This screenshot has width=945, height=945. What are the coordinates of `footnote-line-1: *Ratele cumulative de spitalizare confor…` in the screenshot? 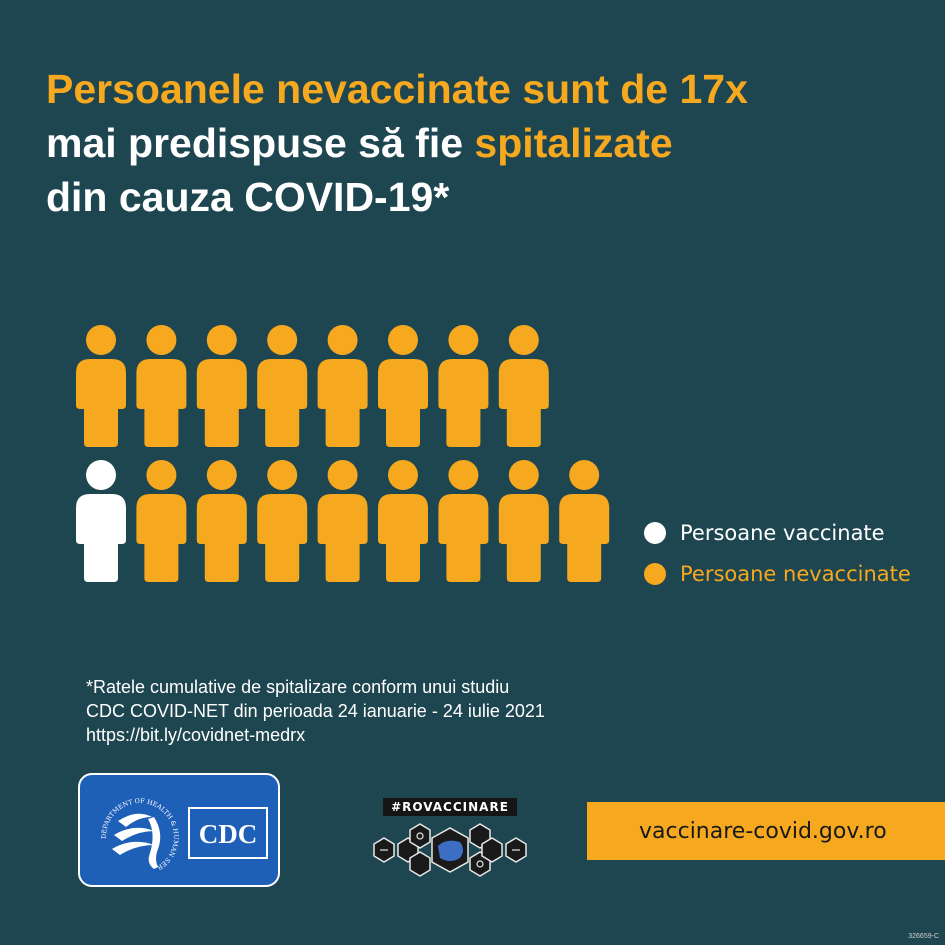 It's located at (298, 687).